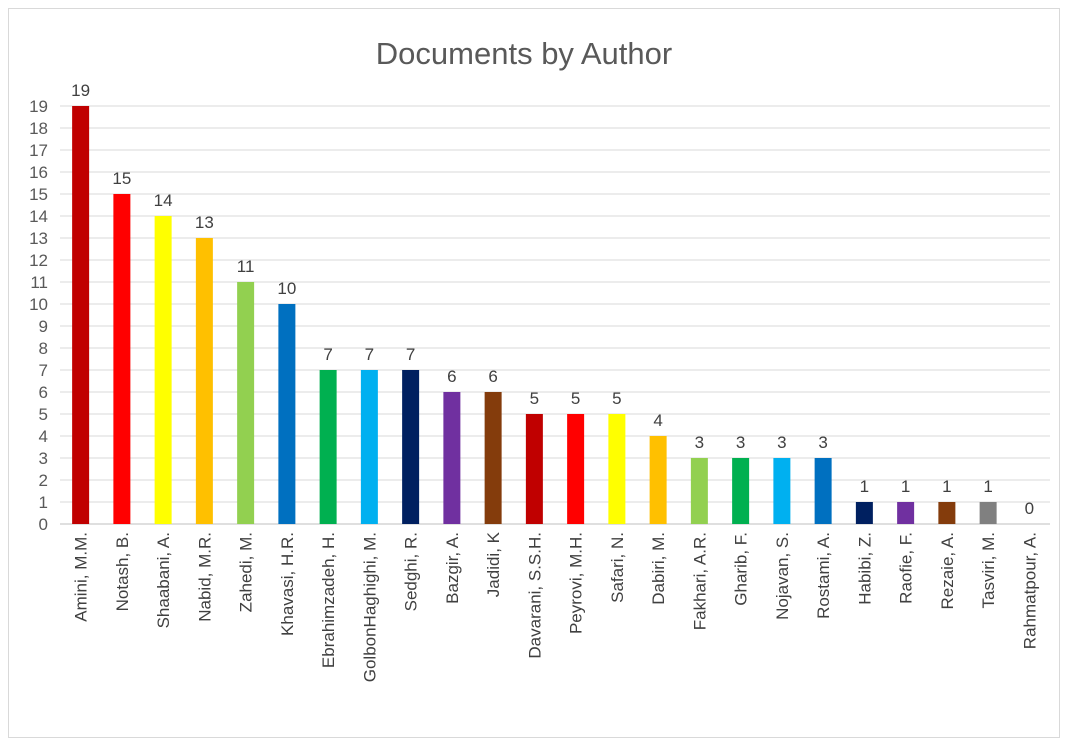 Image resolution: width=1068 pixels, height=745 pixels. Describe the element at coordinates (163, 580) in the screenshot. I see `x-category-label: Shaabani, A.` at that location.